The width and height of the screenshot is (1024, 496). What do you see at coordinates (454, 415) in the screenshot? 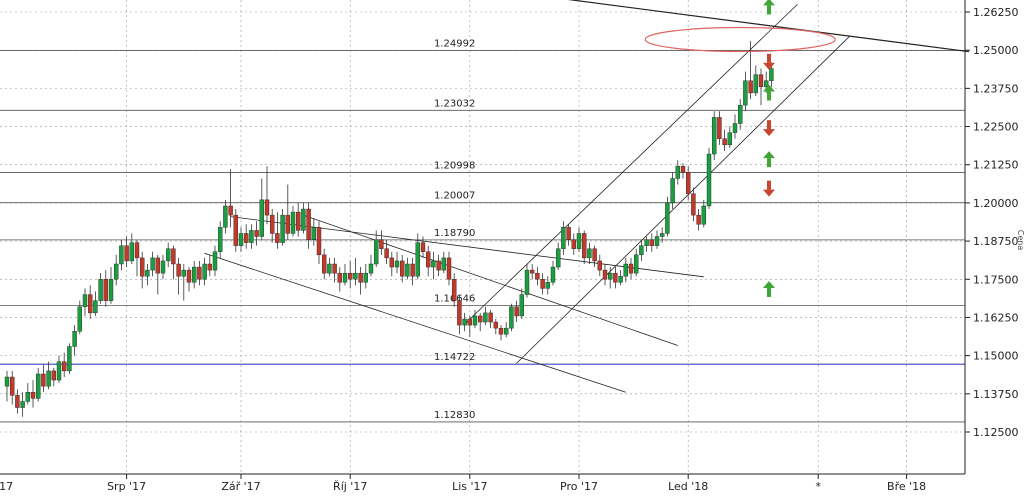
I see `level-label: 1.12830` at bounding box center [454, 415].